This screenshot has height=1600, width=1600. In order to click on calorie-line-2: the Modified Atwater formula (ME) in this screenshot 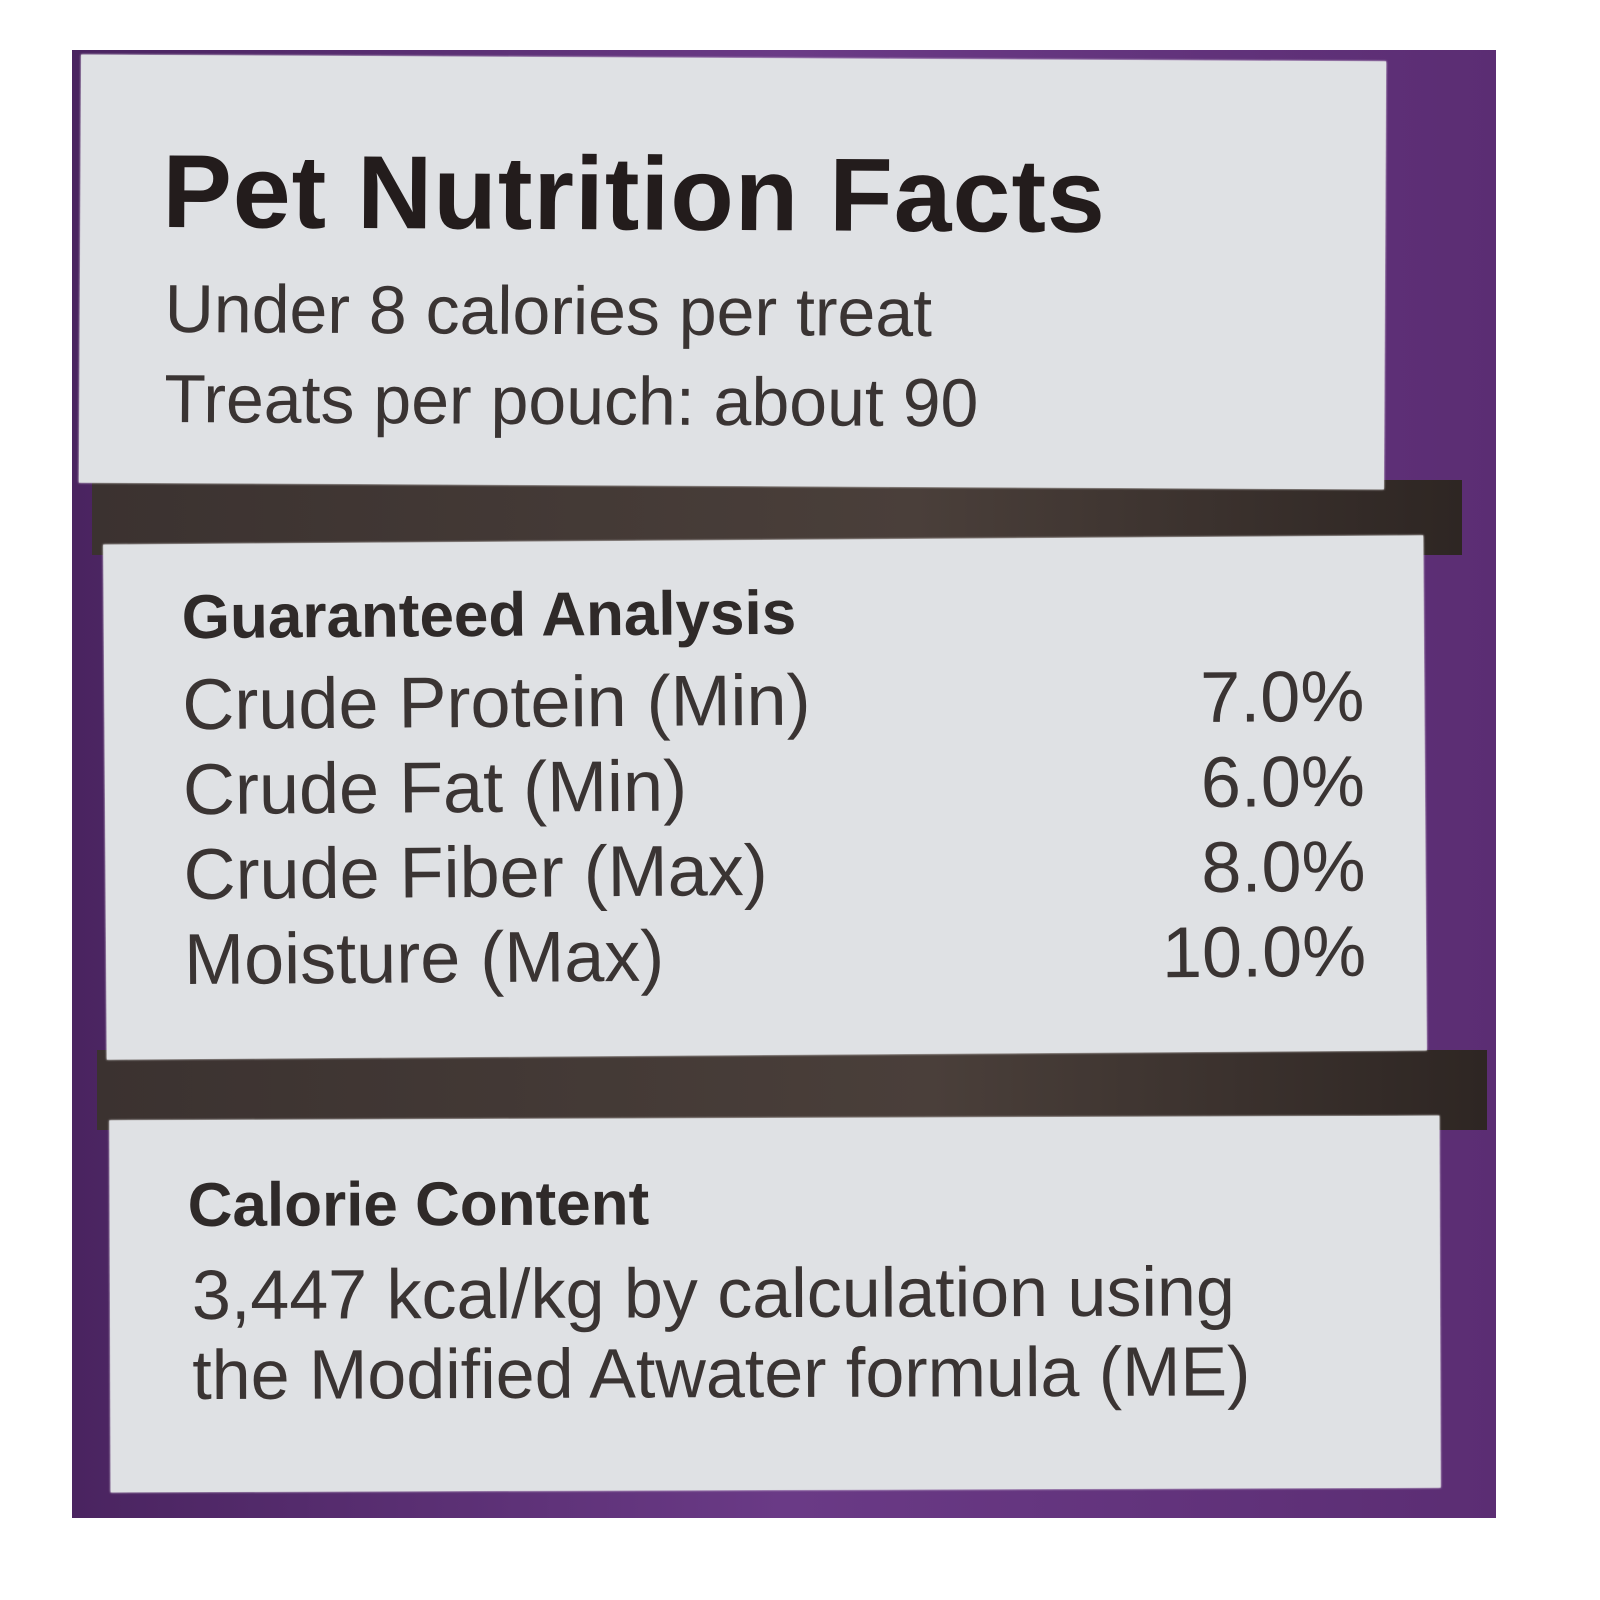, I will do `click(721, 1373)`.